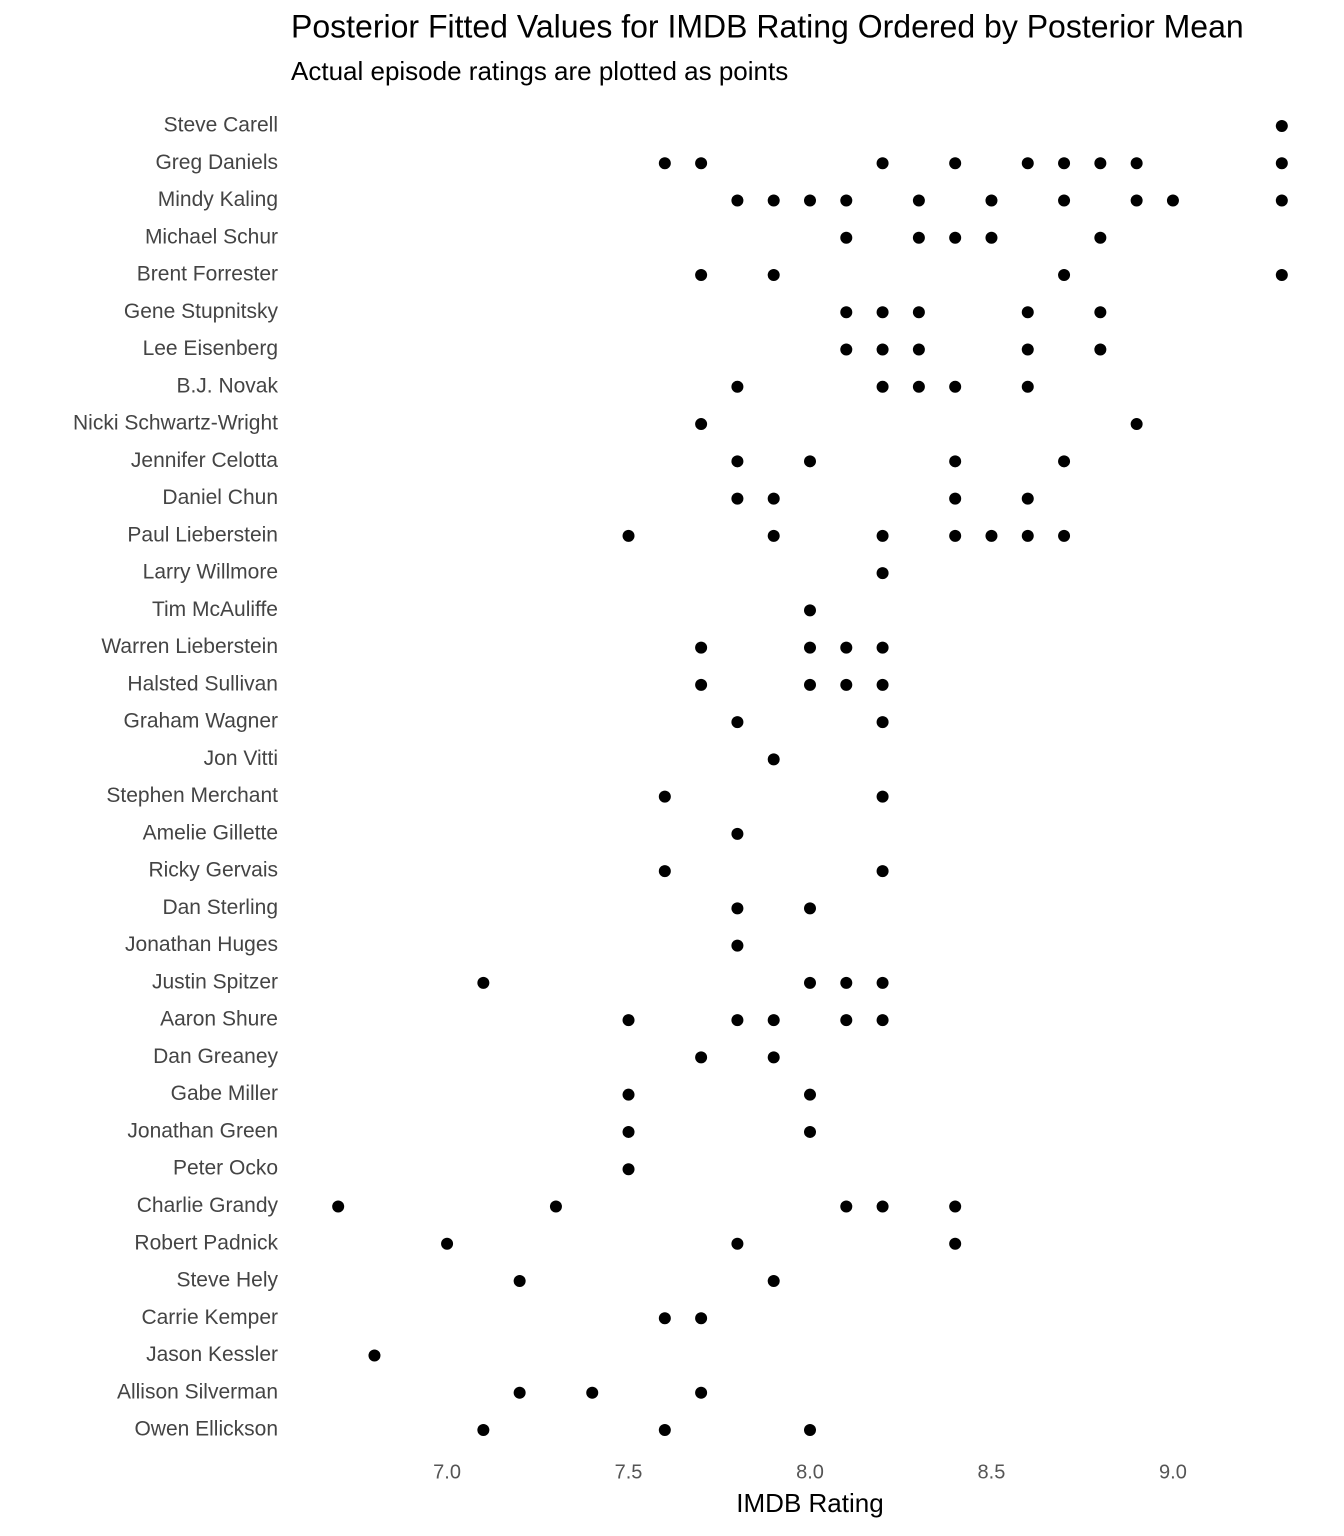 The width and height of the screenshot is (1344, 1536). Describe the element at coordinates (216, 162) in the screenshot. I see `y-tick-label: Greg Daniels` at that location.